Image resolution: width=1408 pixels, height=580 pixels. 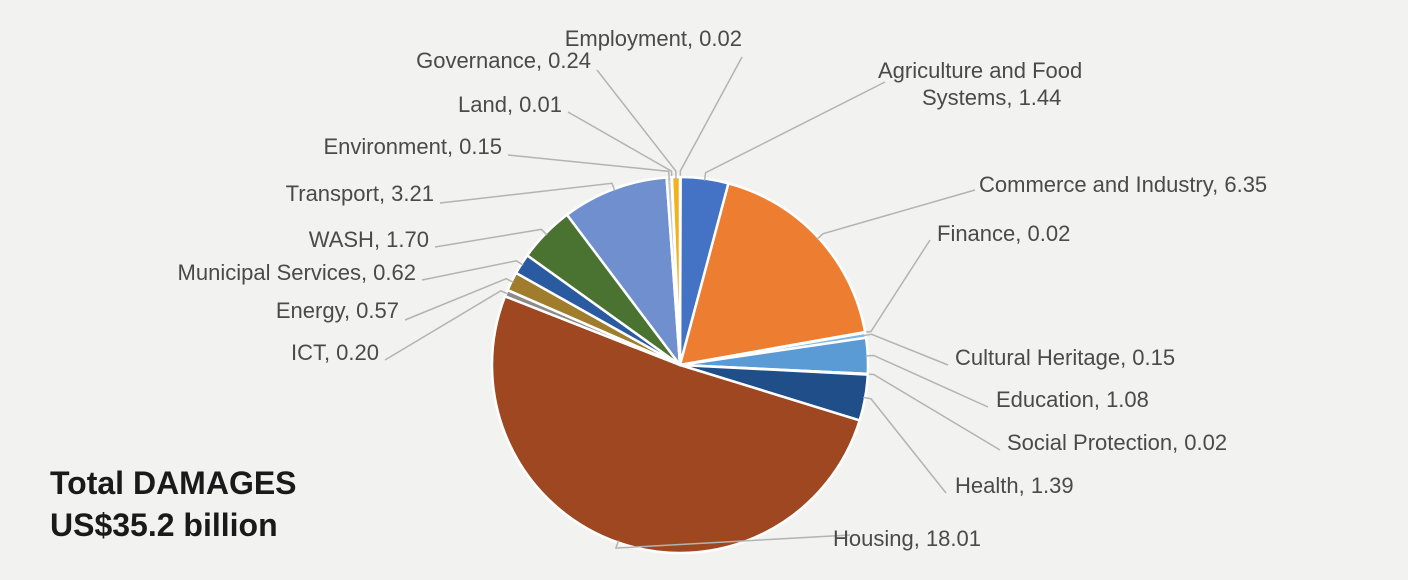 I want to click on leader-line-transport, so click(x=527, y=193).